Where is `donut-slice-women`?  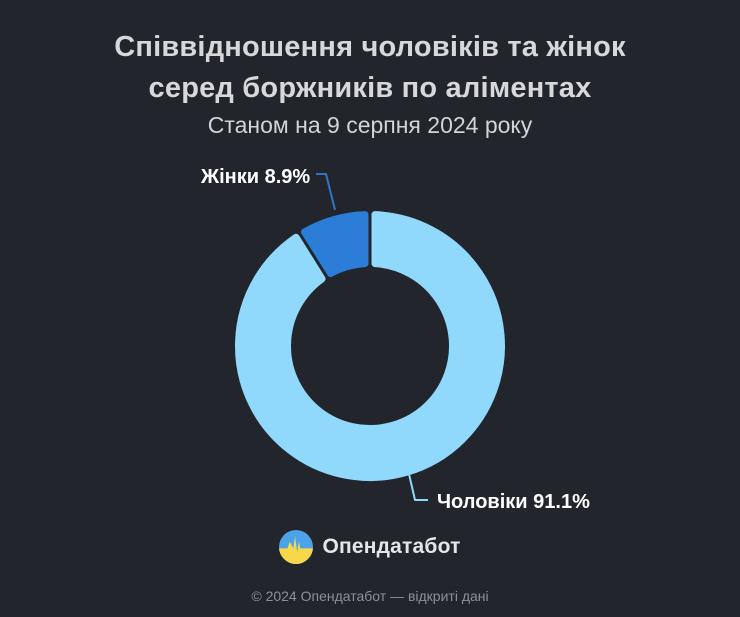
donut-slice-women is located at coordinates (335, 244).